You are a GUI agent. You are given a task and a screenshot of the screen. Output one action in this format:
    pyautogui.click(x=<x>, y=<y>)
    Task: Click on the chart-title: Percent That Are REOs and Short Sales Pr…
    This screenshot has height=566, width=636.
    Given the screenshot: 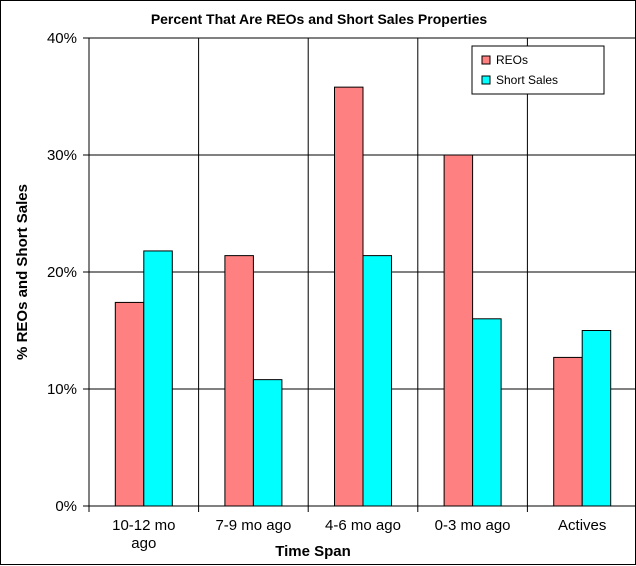 What is the action you would take?
    pyautogui.click(x=319, y=19)
    